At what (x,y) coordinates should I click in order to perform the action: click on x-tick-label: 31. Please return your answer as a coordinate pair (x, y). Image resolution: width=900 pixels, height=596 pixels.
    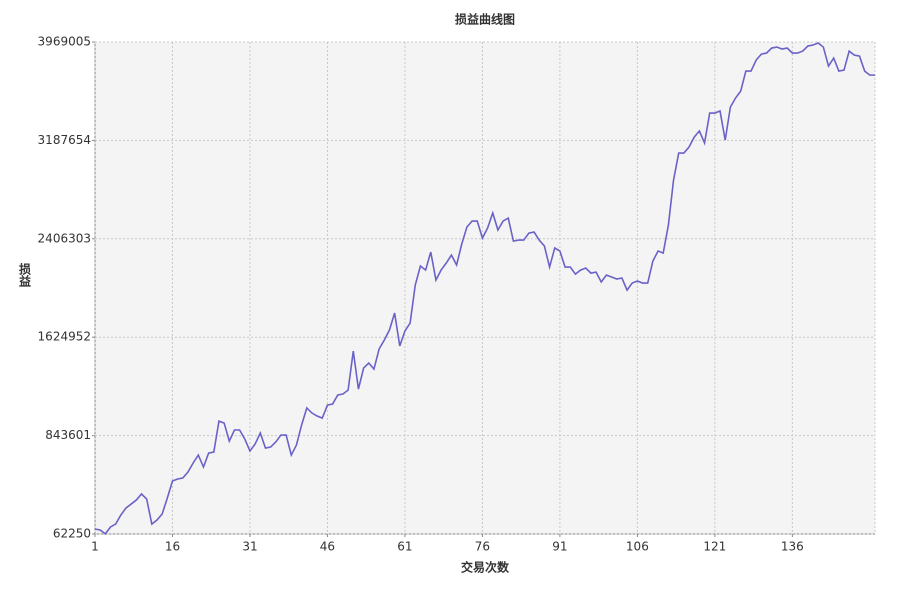
    Looking at the image, I should click on (249, 547).